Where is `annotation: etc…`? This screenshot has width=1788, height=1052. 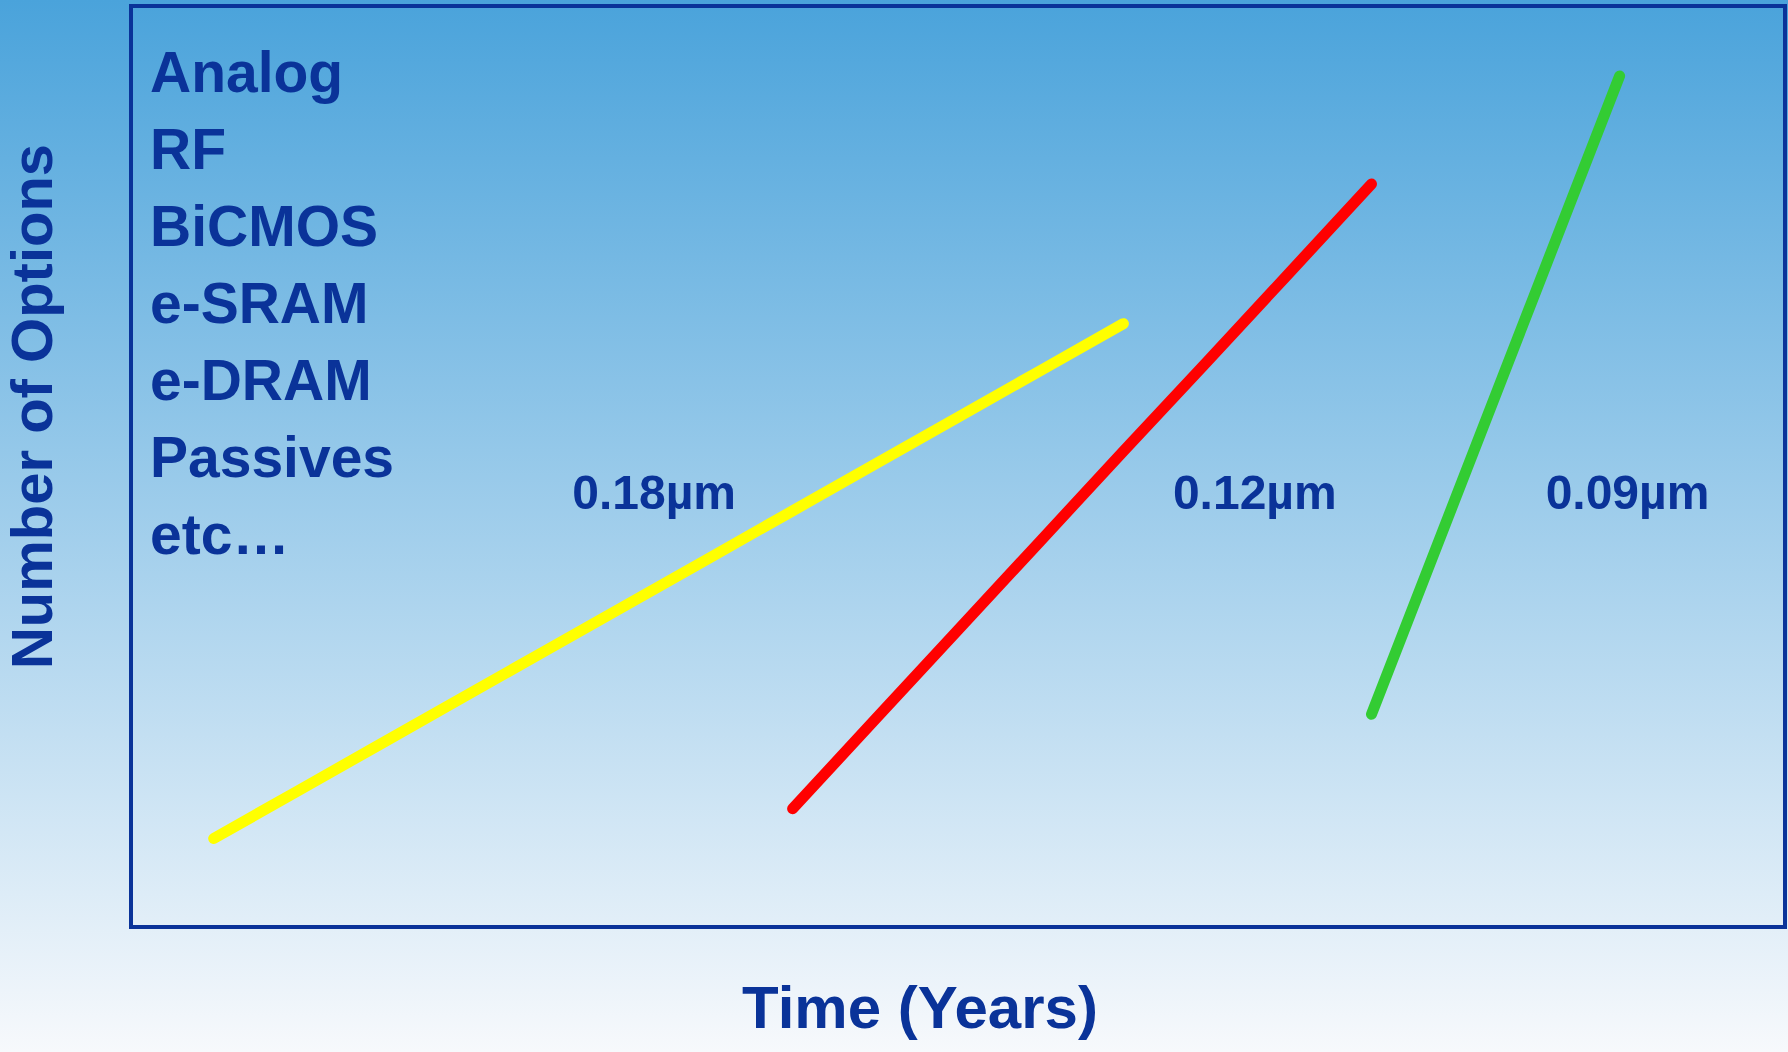
annotation: etc… is located at coordinates (220, 534).